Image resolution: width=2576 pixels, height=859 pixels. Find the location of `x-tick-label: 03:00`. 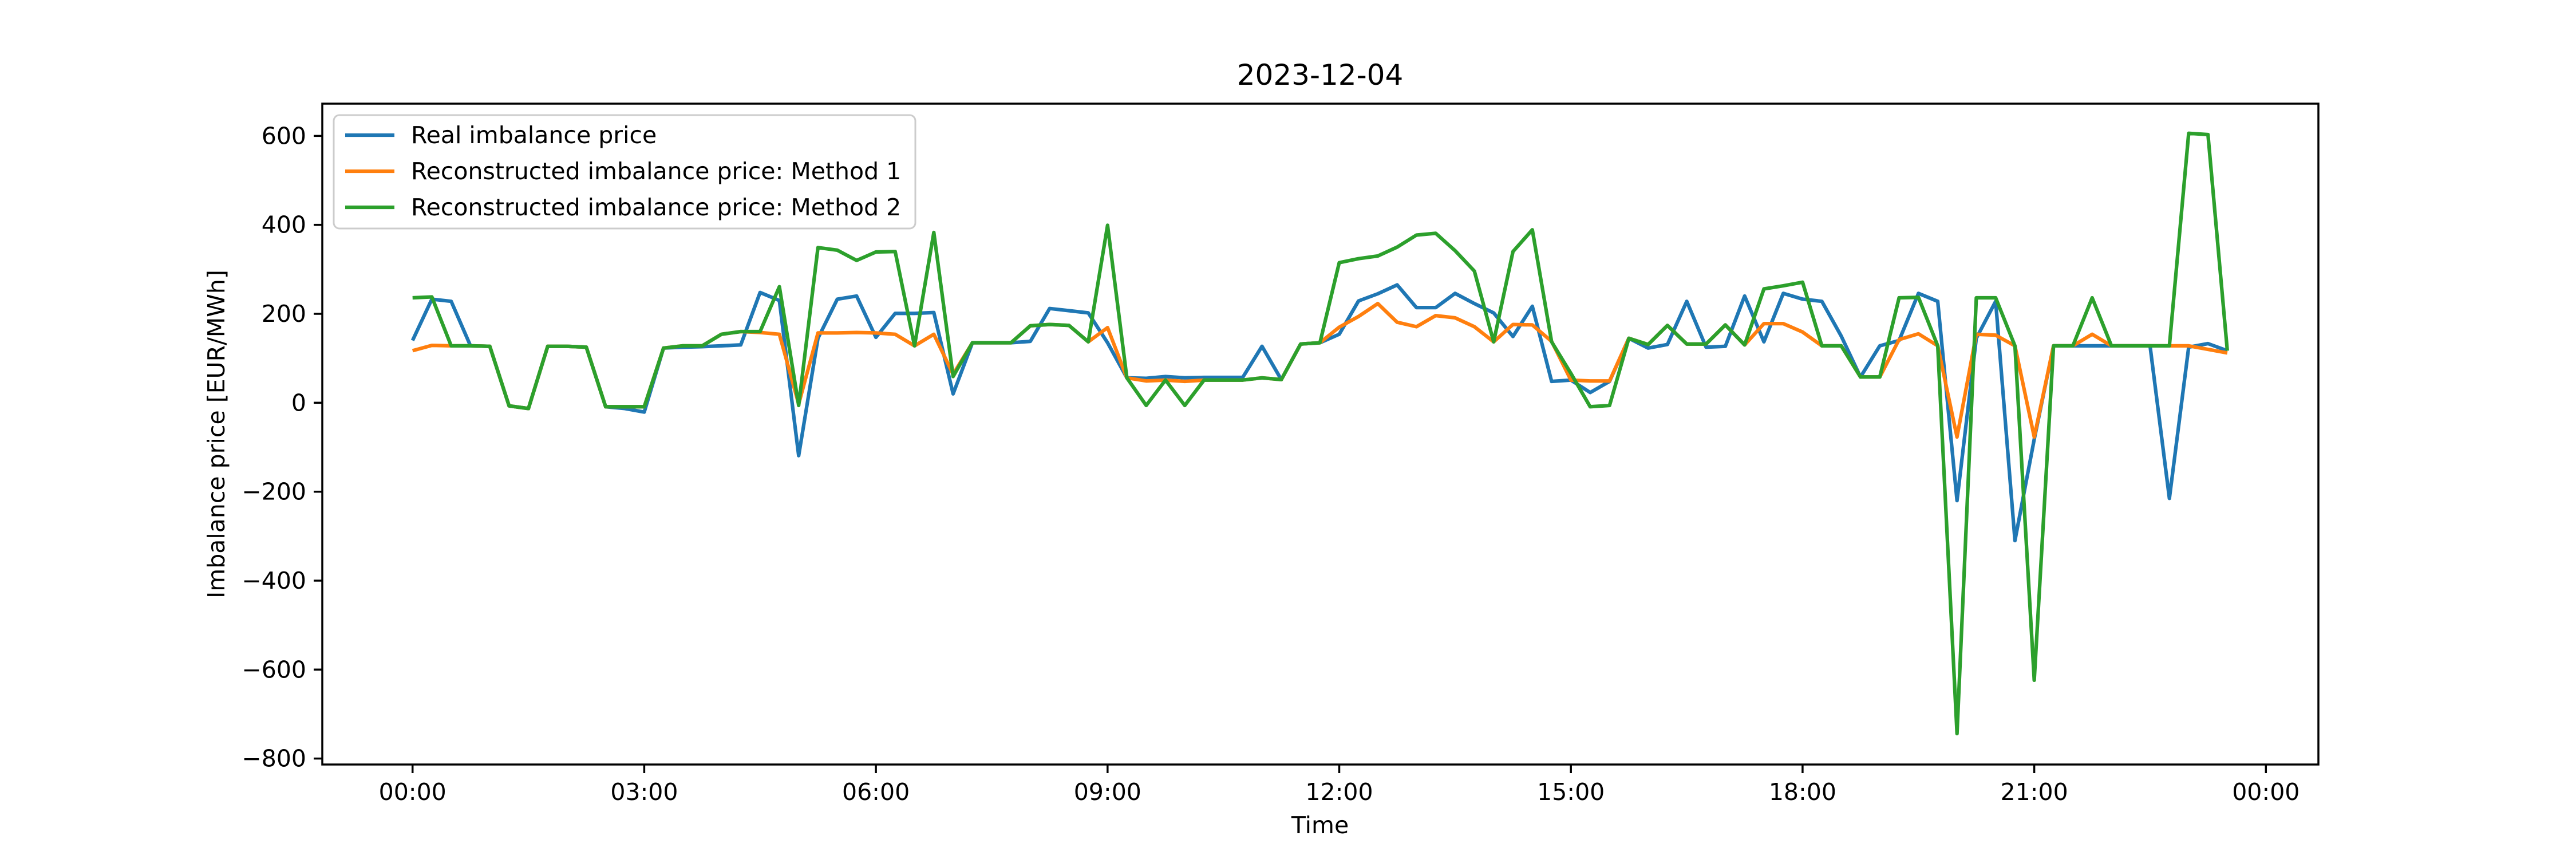

x-tick-label: 03:00 is located at coordinates (644, 792).